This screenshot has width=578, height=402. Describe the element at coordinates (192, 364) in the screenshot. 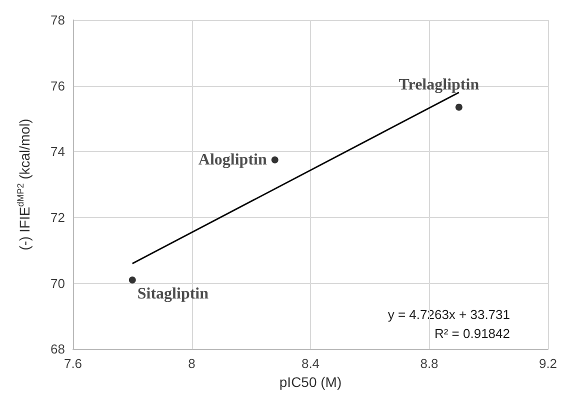

I see `x-tick-label: 8` at that location.